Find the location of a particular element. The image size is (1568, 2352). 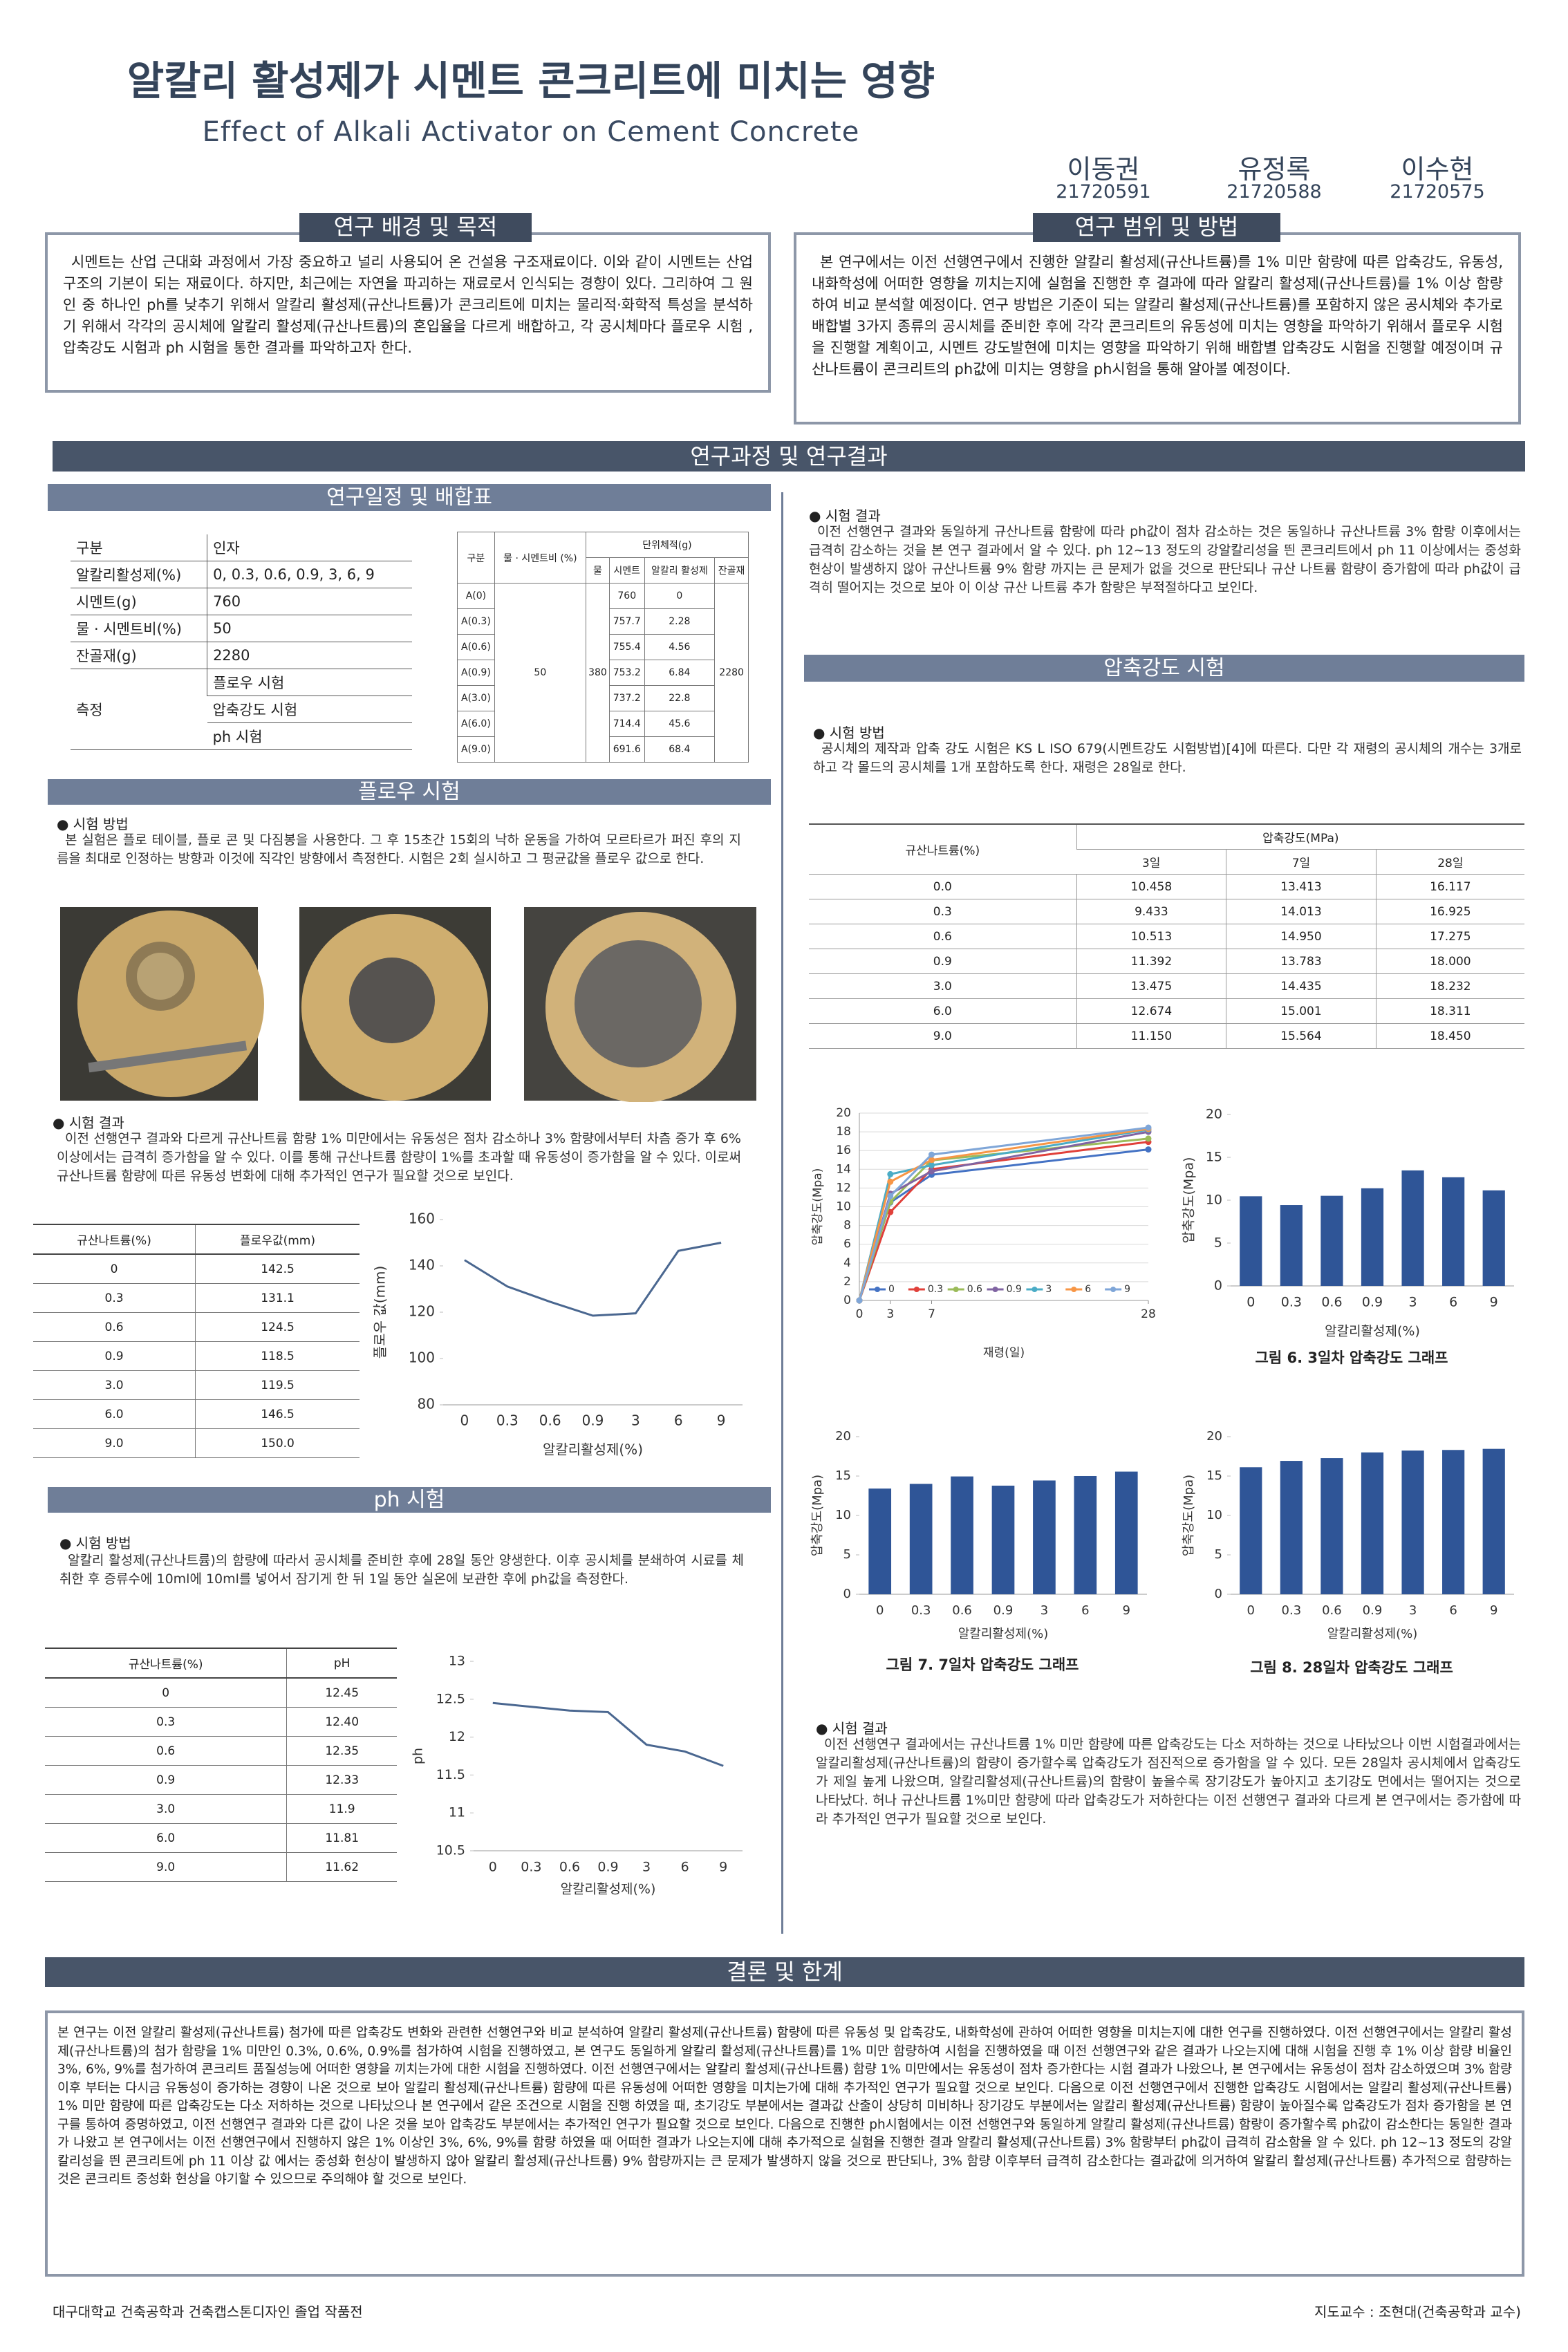

legend-label: 9 is located at coordinates (1127, 1289).